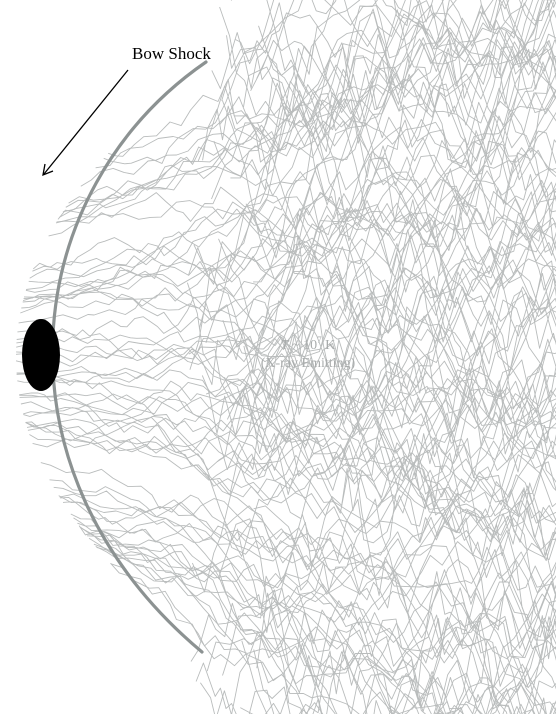 The width and height of the screenshot is (556, 714). I want to click on bow-shock-label: Bow Shock, so click(171, 53).